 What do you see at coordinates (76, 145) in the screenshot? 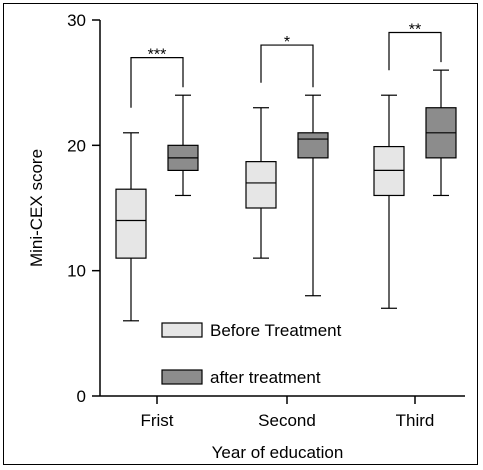
I see `y-tick-label: 20` at bounding box center [76, 145].